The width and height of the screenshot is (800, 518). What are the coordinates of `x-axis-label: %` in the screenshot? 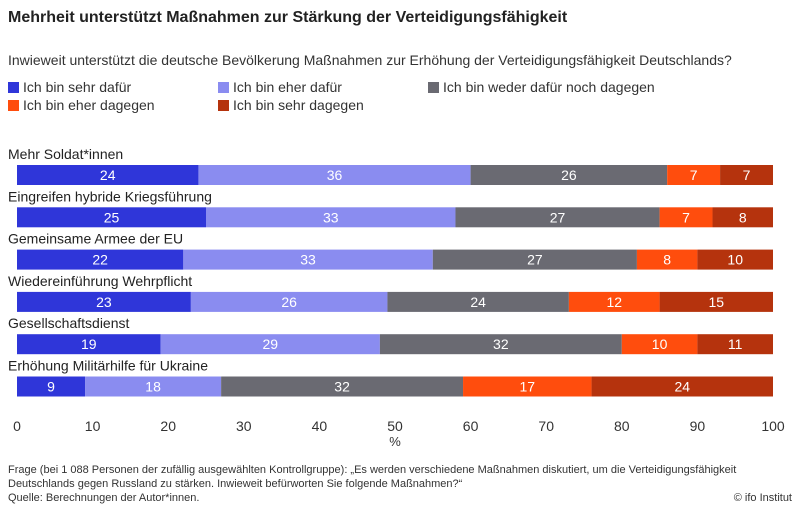 It's located at (395, 441).